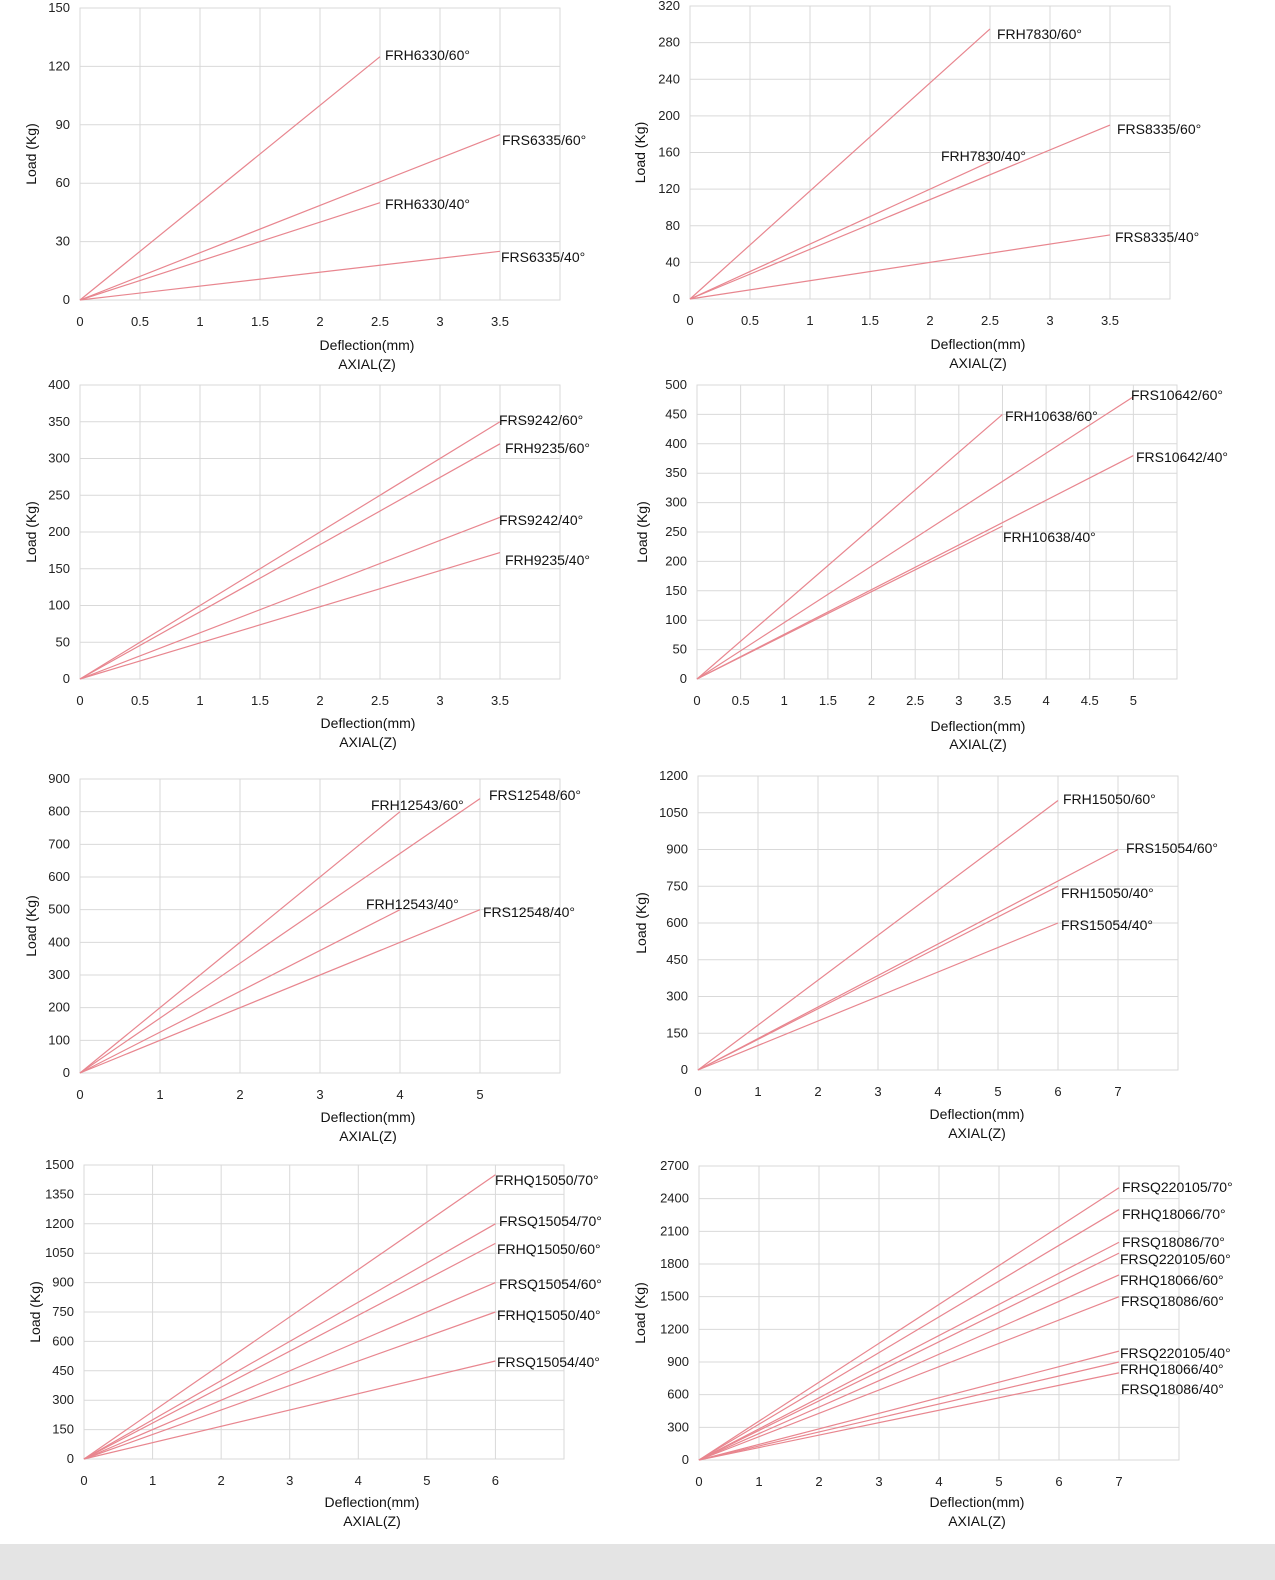 The image size is (1275, 1580). What do you see at coordinates (977, 1502) in the screenshot?
I see `chart-8-x-axis-title: Deflection(mm)` at bounding box center [977, 1502].